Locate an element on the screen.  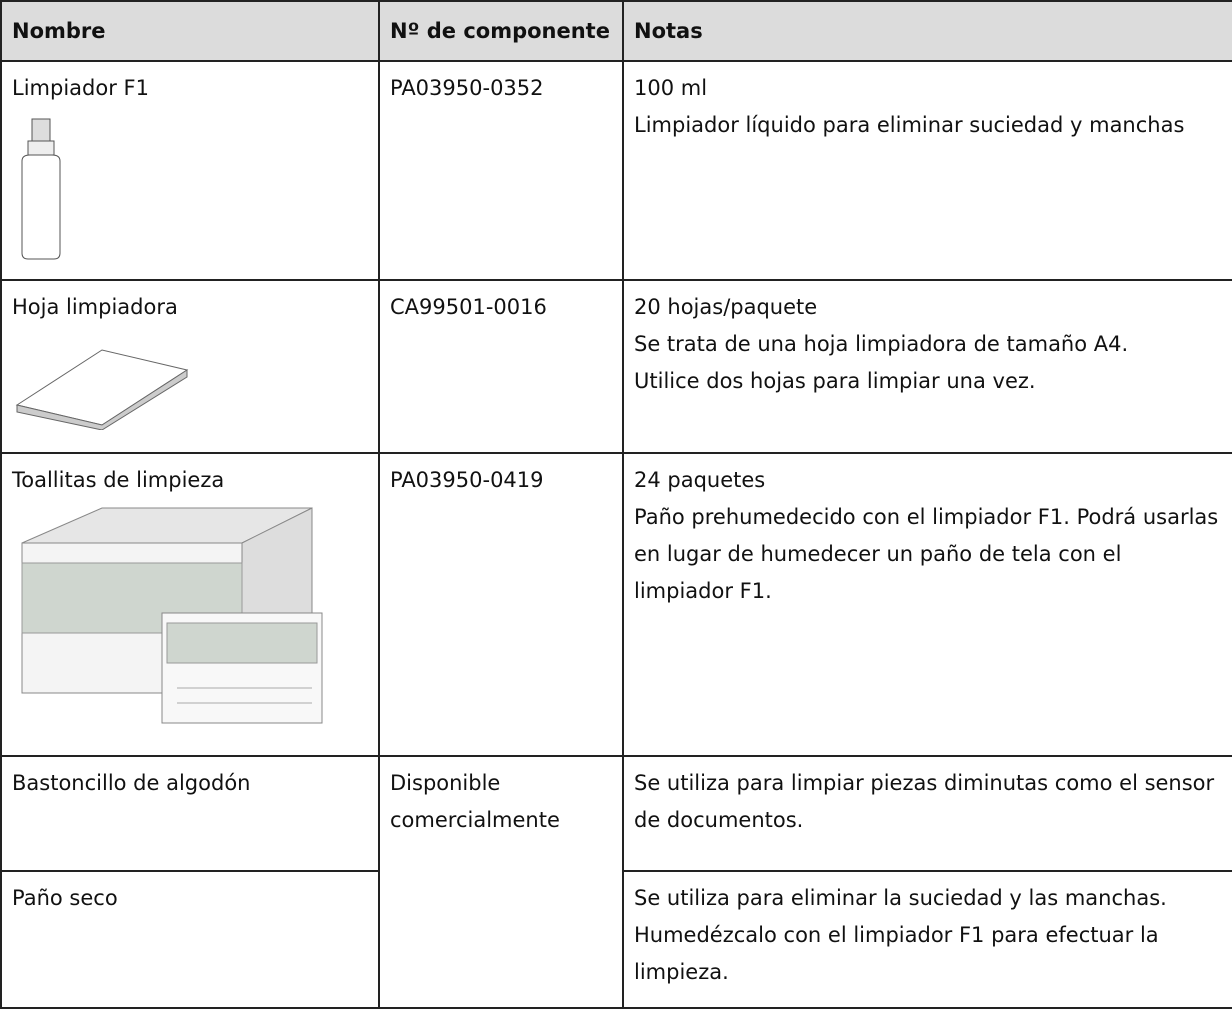
name-cell: Paño seco is located at coordinates (190, 939).